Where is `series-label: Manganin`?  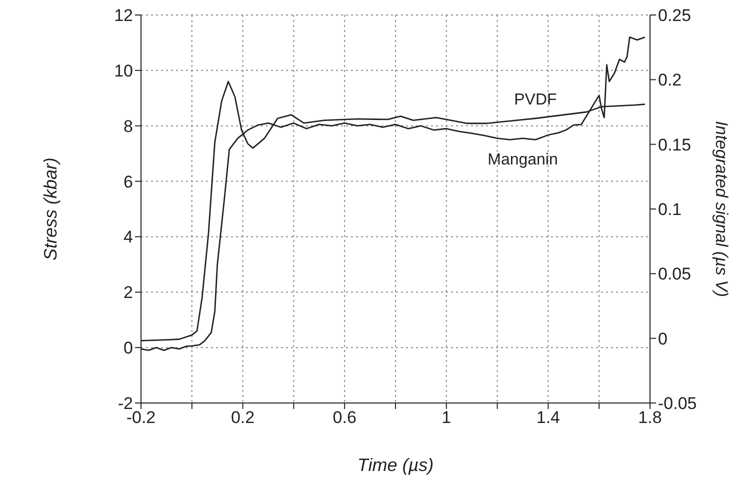
series-label: Manganin is located at coordinates (523, 159).